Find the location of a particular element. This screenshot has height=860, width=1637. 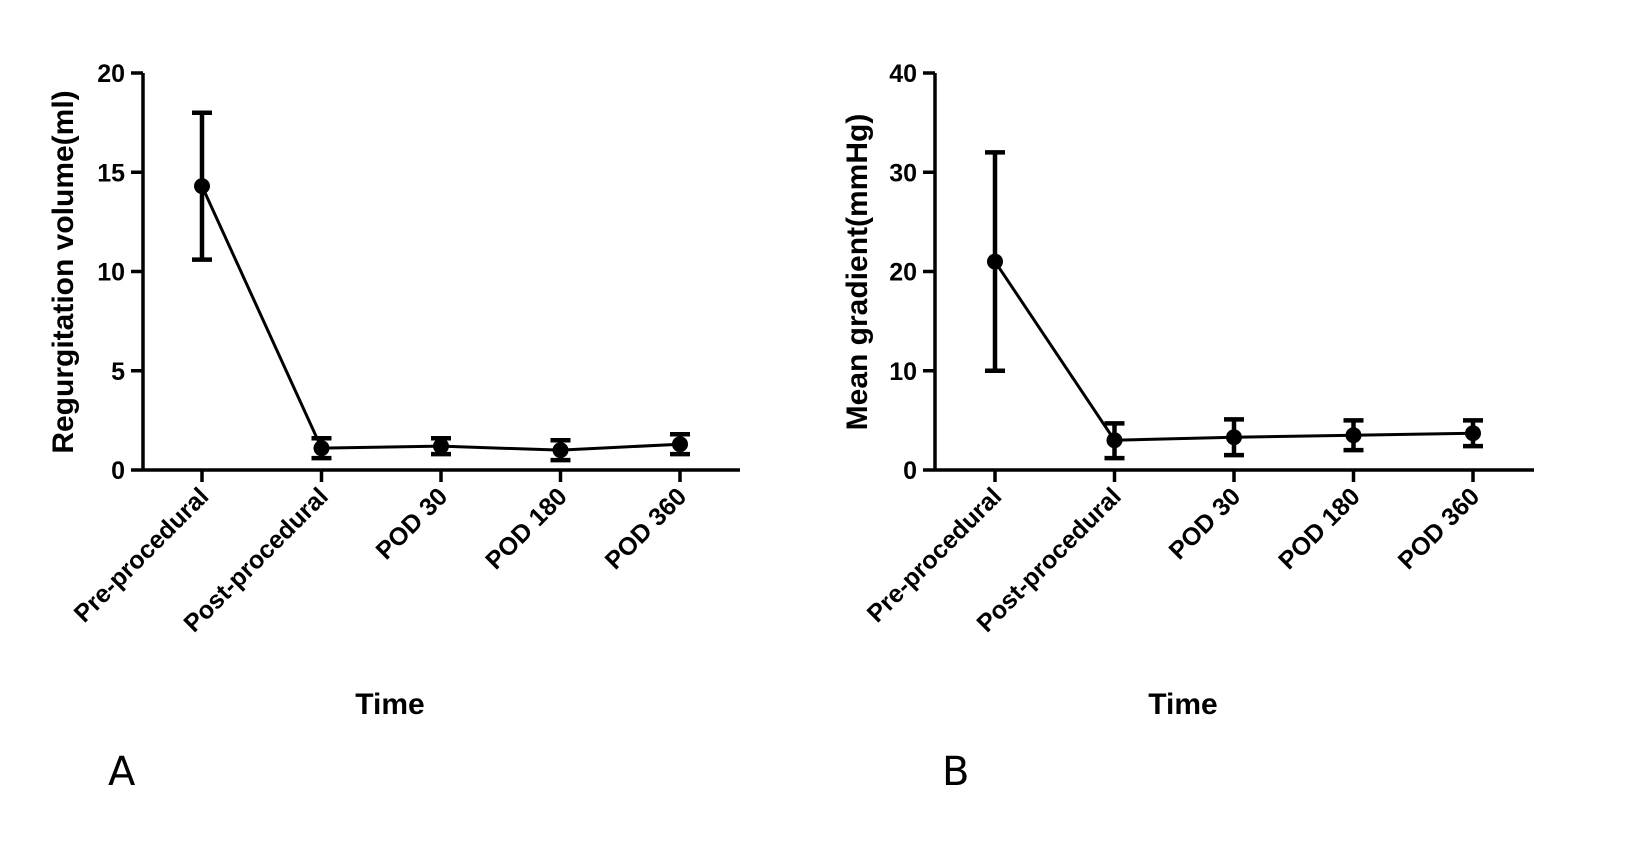

y-tick-label: 40 is located at coordinates (903, 74).